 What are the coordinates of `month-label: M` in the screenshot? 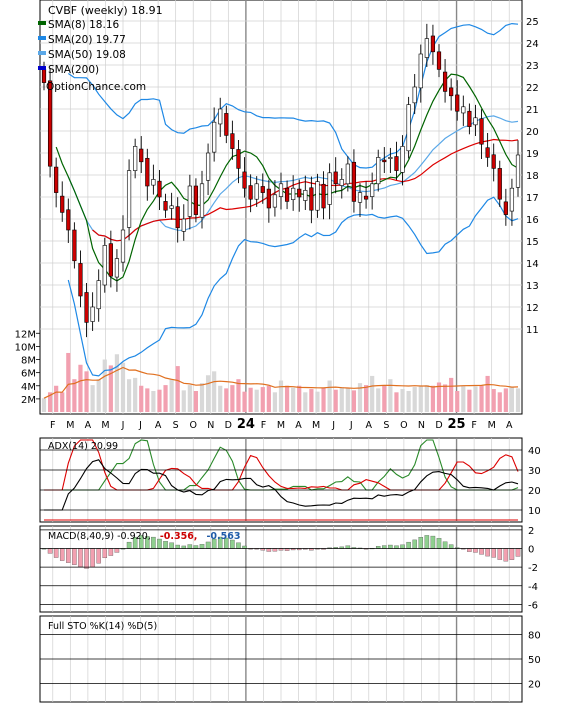 It's located at (105, 425).